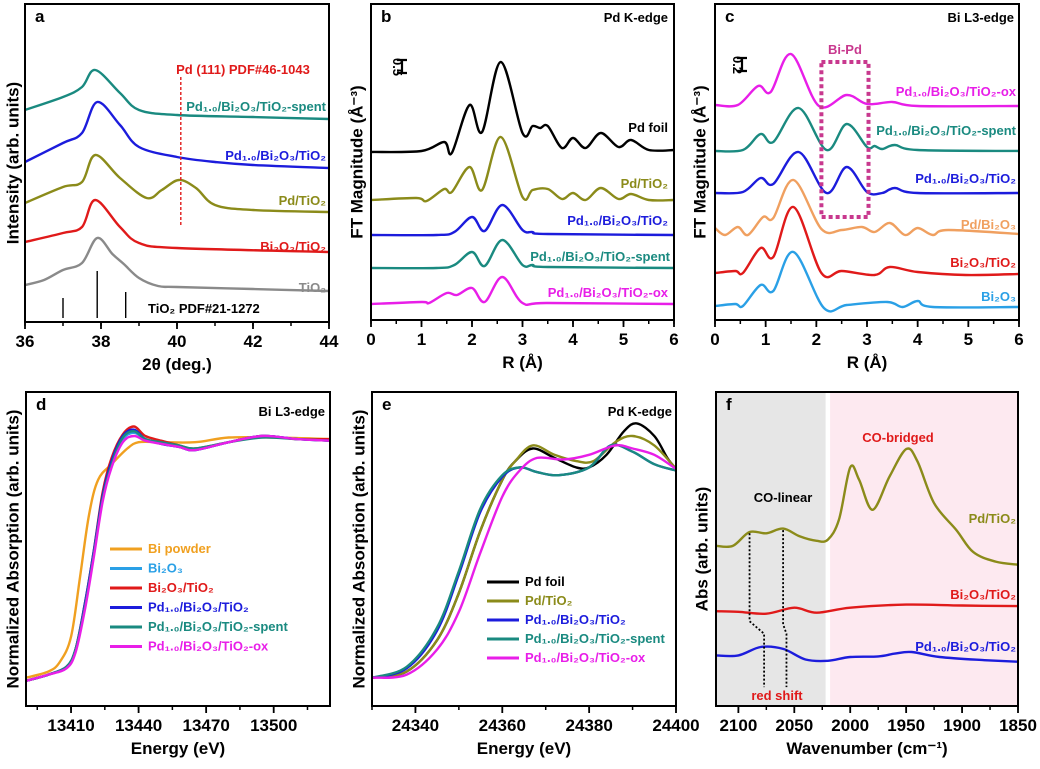  I want to click on scale-bar-label: 0.2, so click(737, 65).